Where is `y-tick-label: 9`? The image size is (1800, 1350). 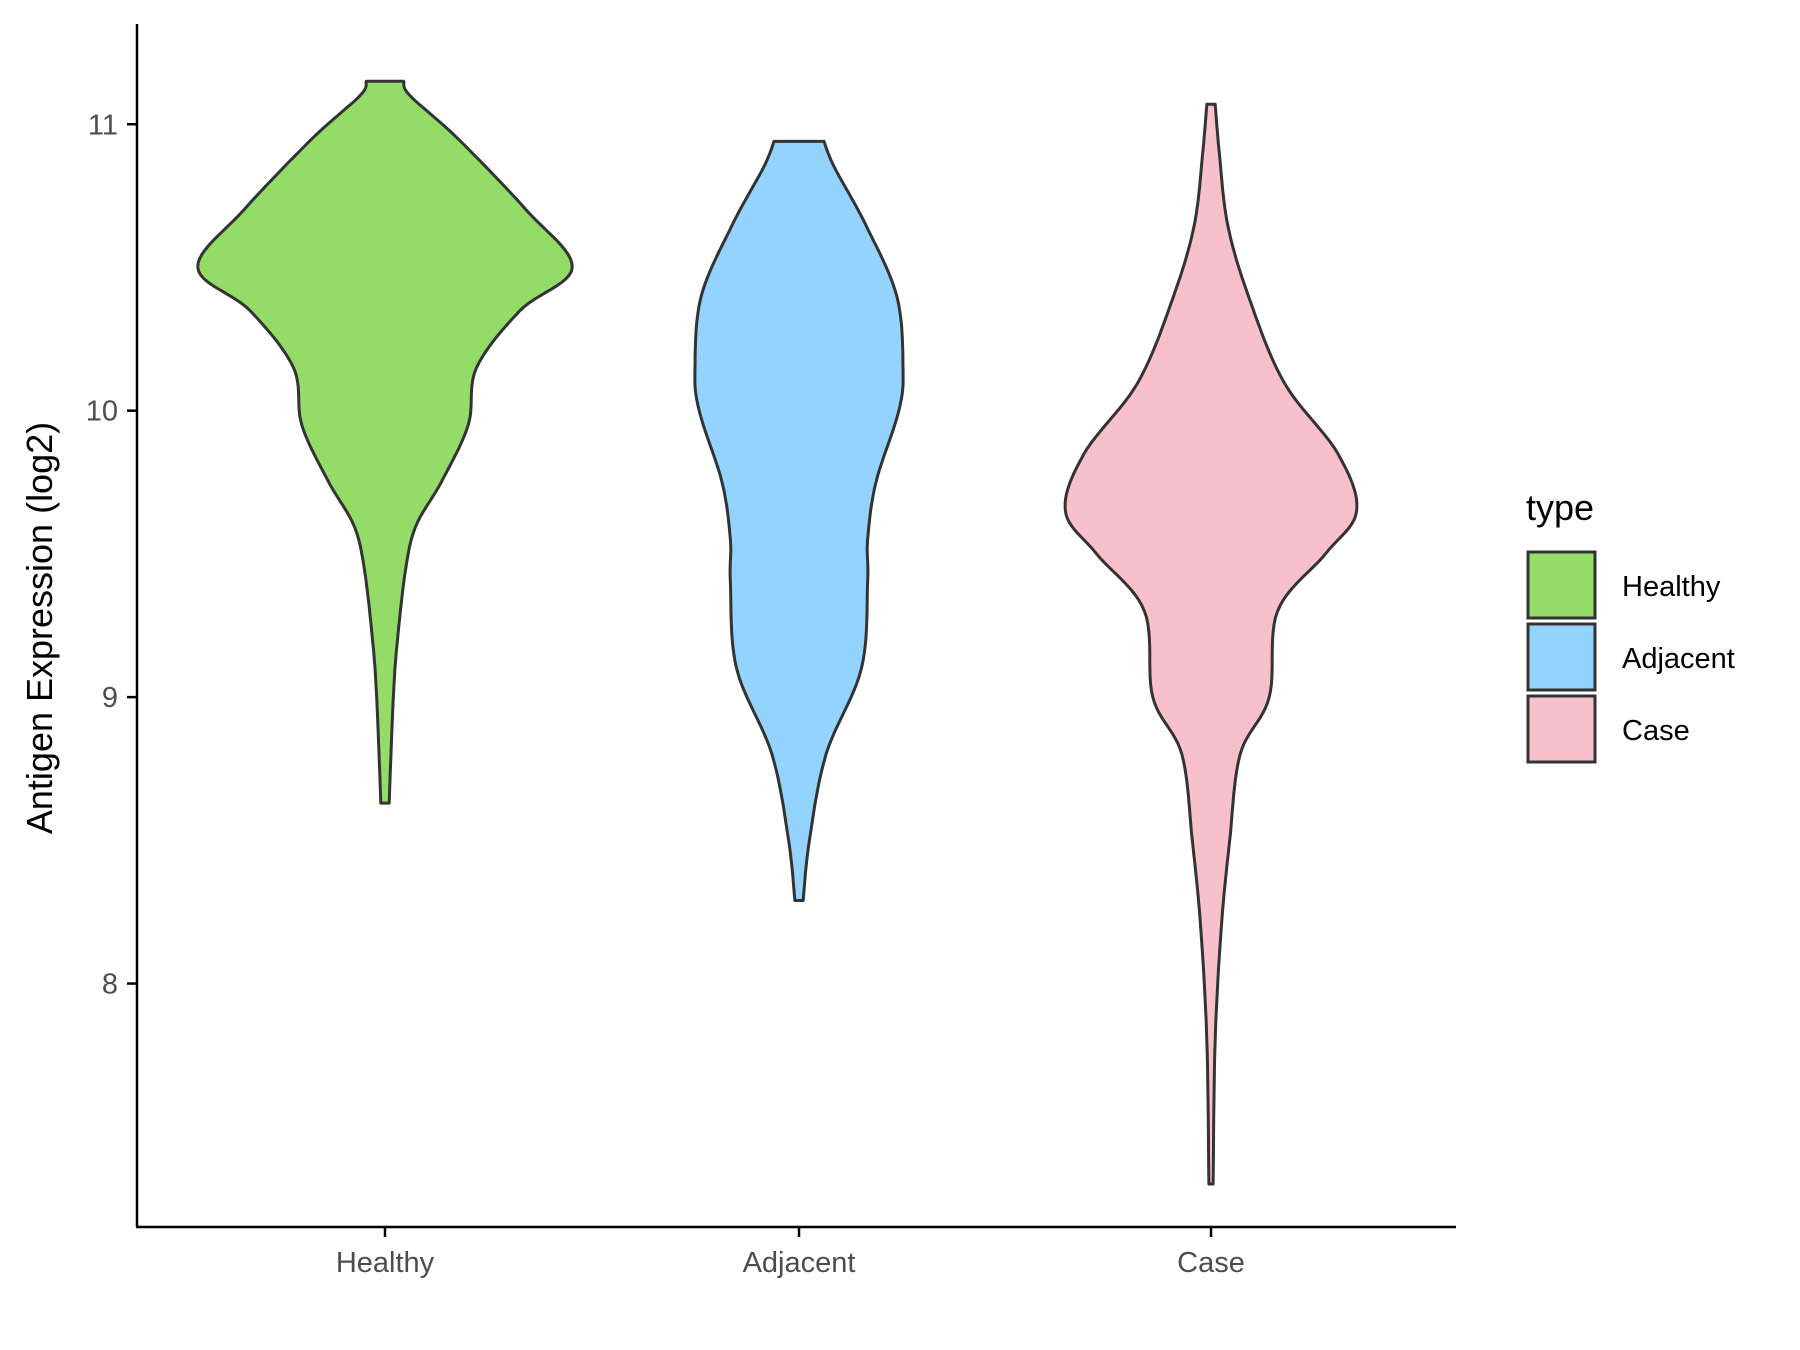
y-tick-label: 9 is located at coordinates (110, 698).